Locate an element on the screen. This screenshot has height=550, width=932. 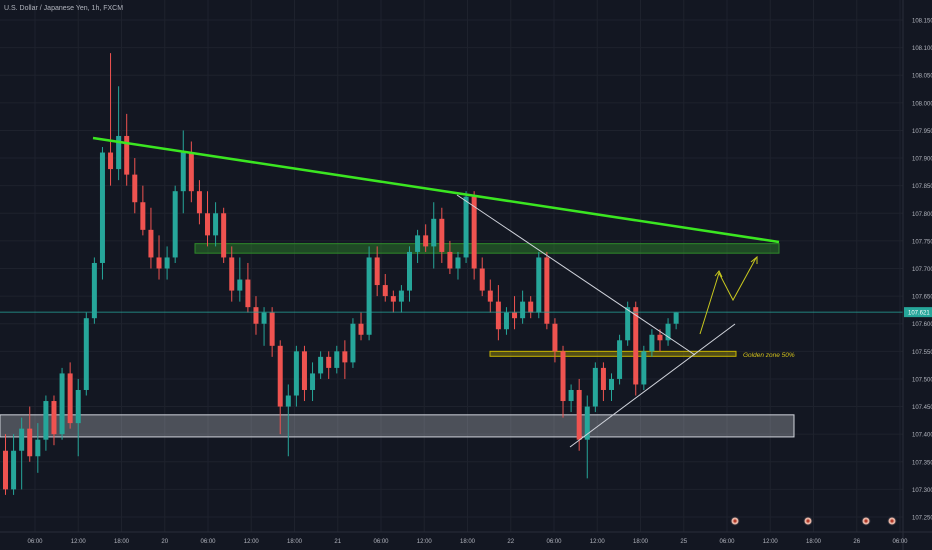
price-tick-label: 107.900 is located at coordinates (922, 160).